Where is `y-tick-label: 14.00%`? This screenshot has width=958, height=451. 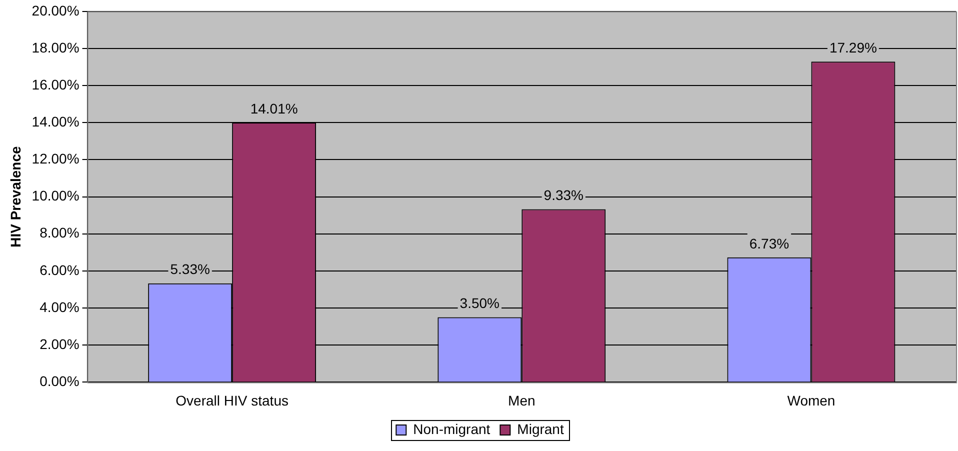 y-tick-label: 14.00% is located at coordinates (56, 122).